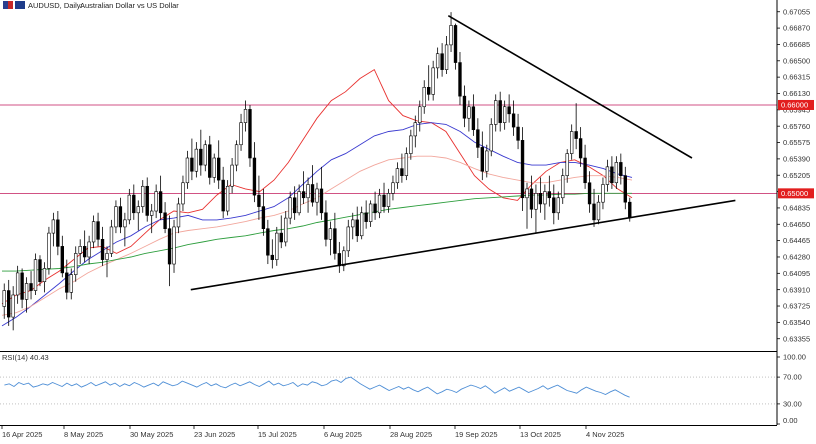  Describe the element at coordinates (796, 338) in the screenshot. I see `price-tick-label: 0.63355` at that location.